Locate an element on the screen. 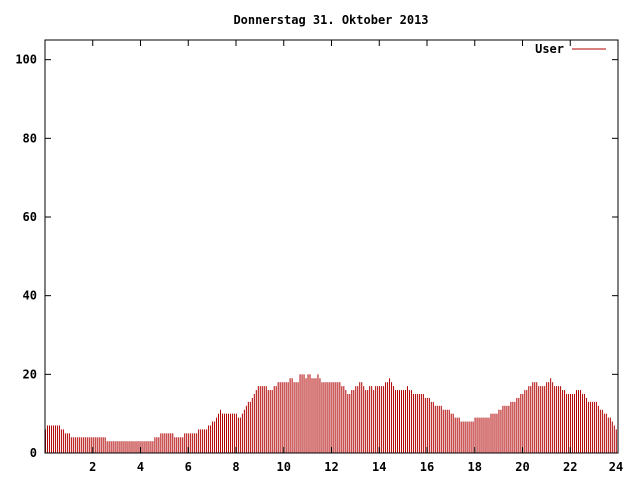  x-tick-label: 14 is located at coordinates (379, 467).